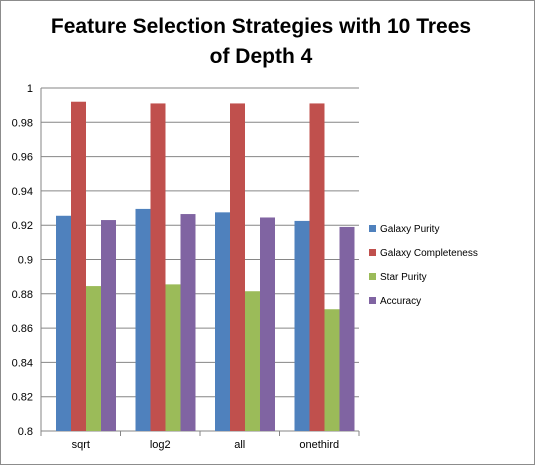  Describe the element at coordinates (22, 363) in the screenshot. I see `y-tick-label: 0.84` at that location.